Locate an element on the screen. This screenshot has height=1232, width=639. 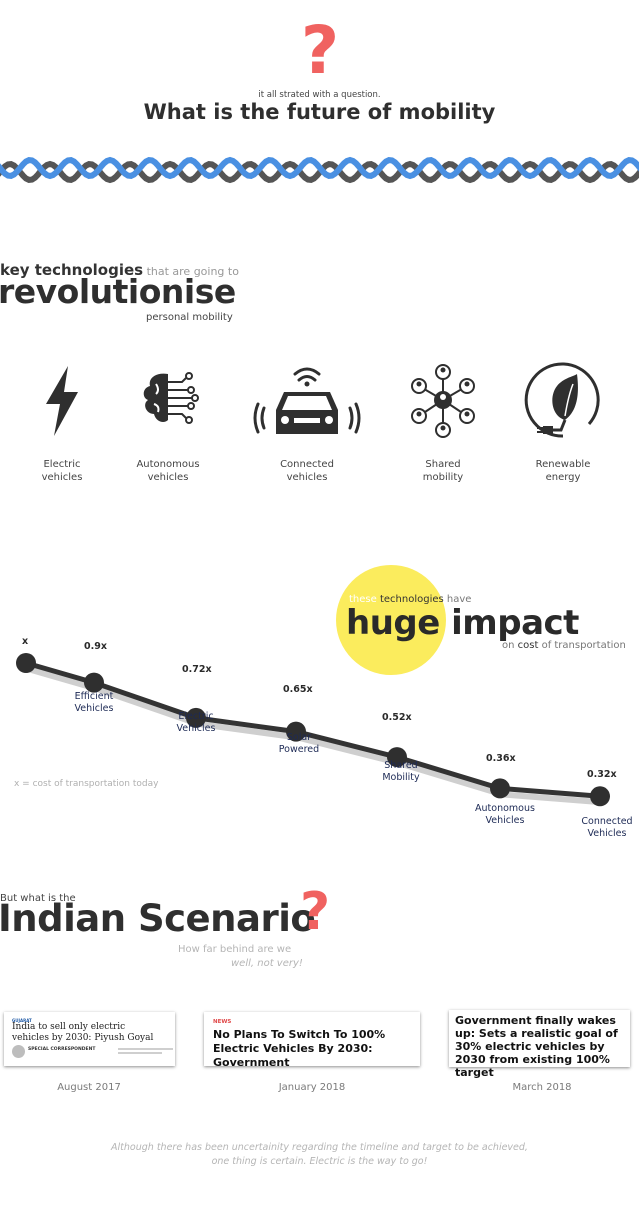
avatar is located at coordinates (18, 1051).